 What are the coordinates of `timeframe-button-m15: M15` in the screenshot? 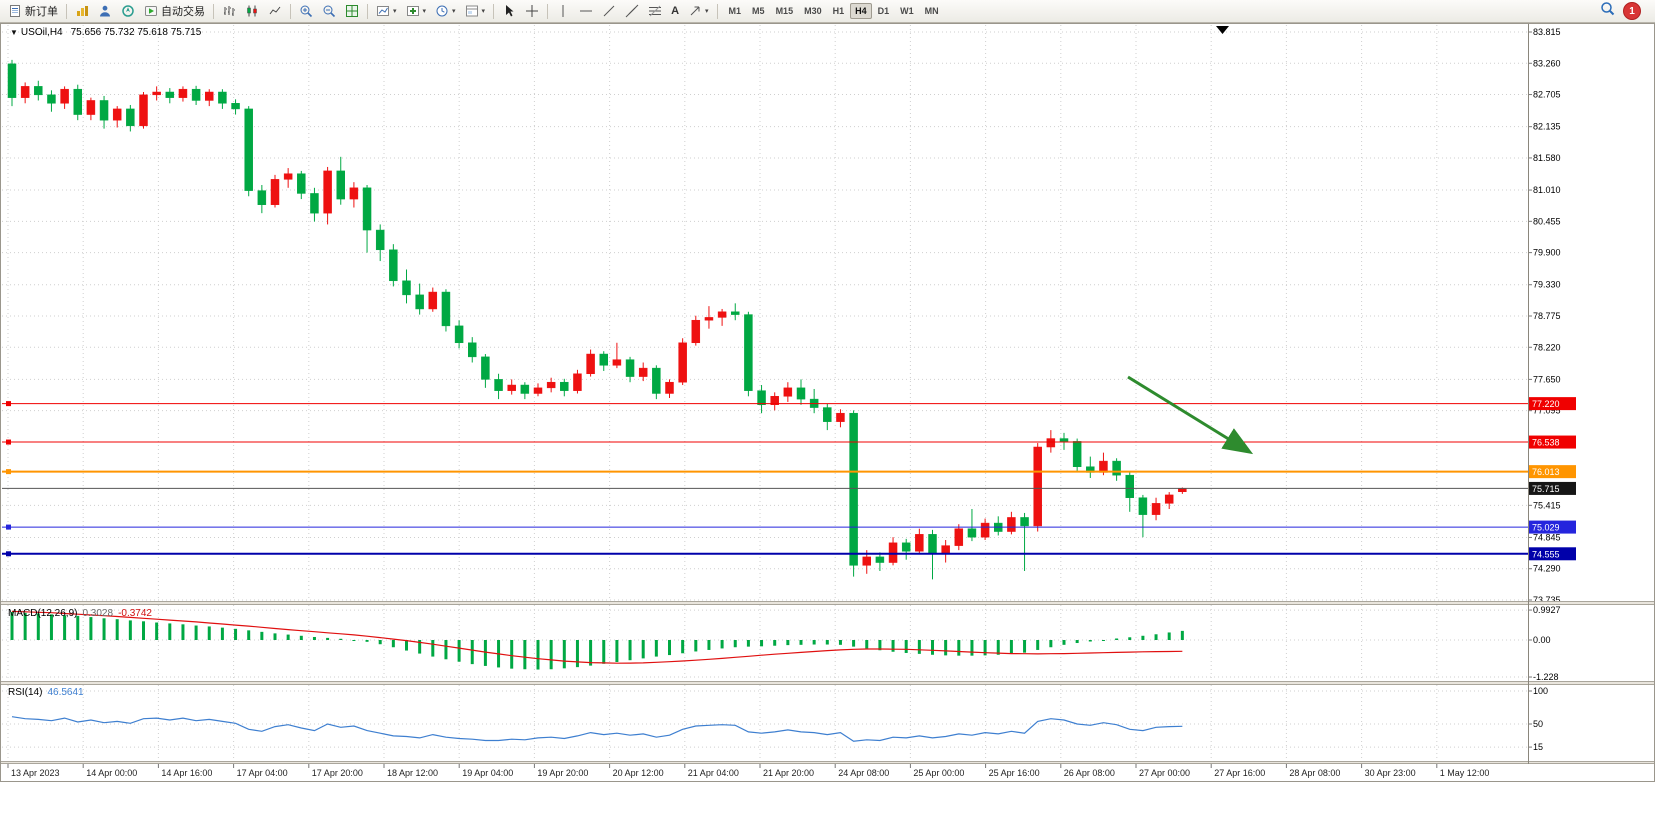 It's located at (784, 11).